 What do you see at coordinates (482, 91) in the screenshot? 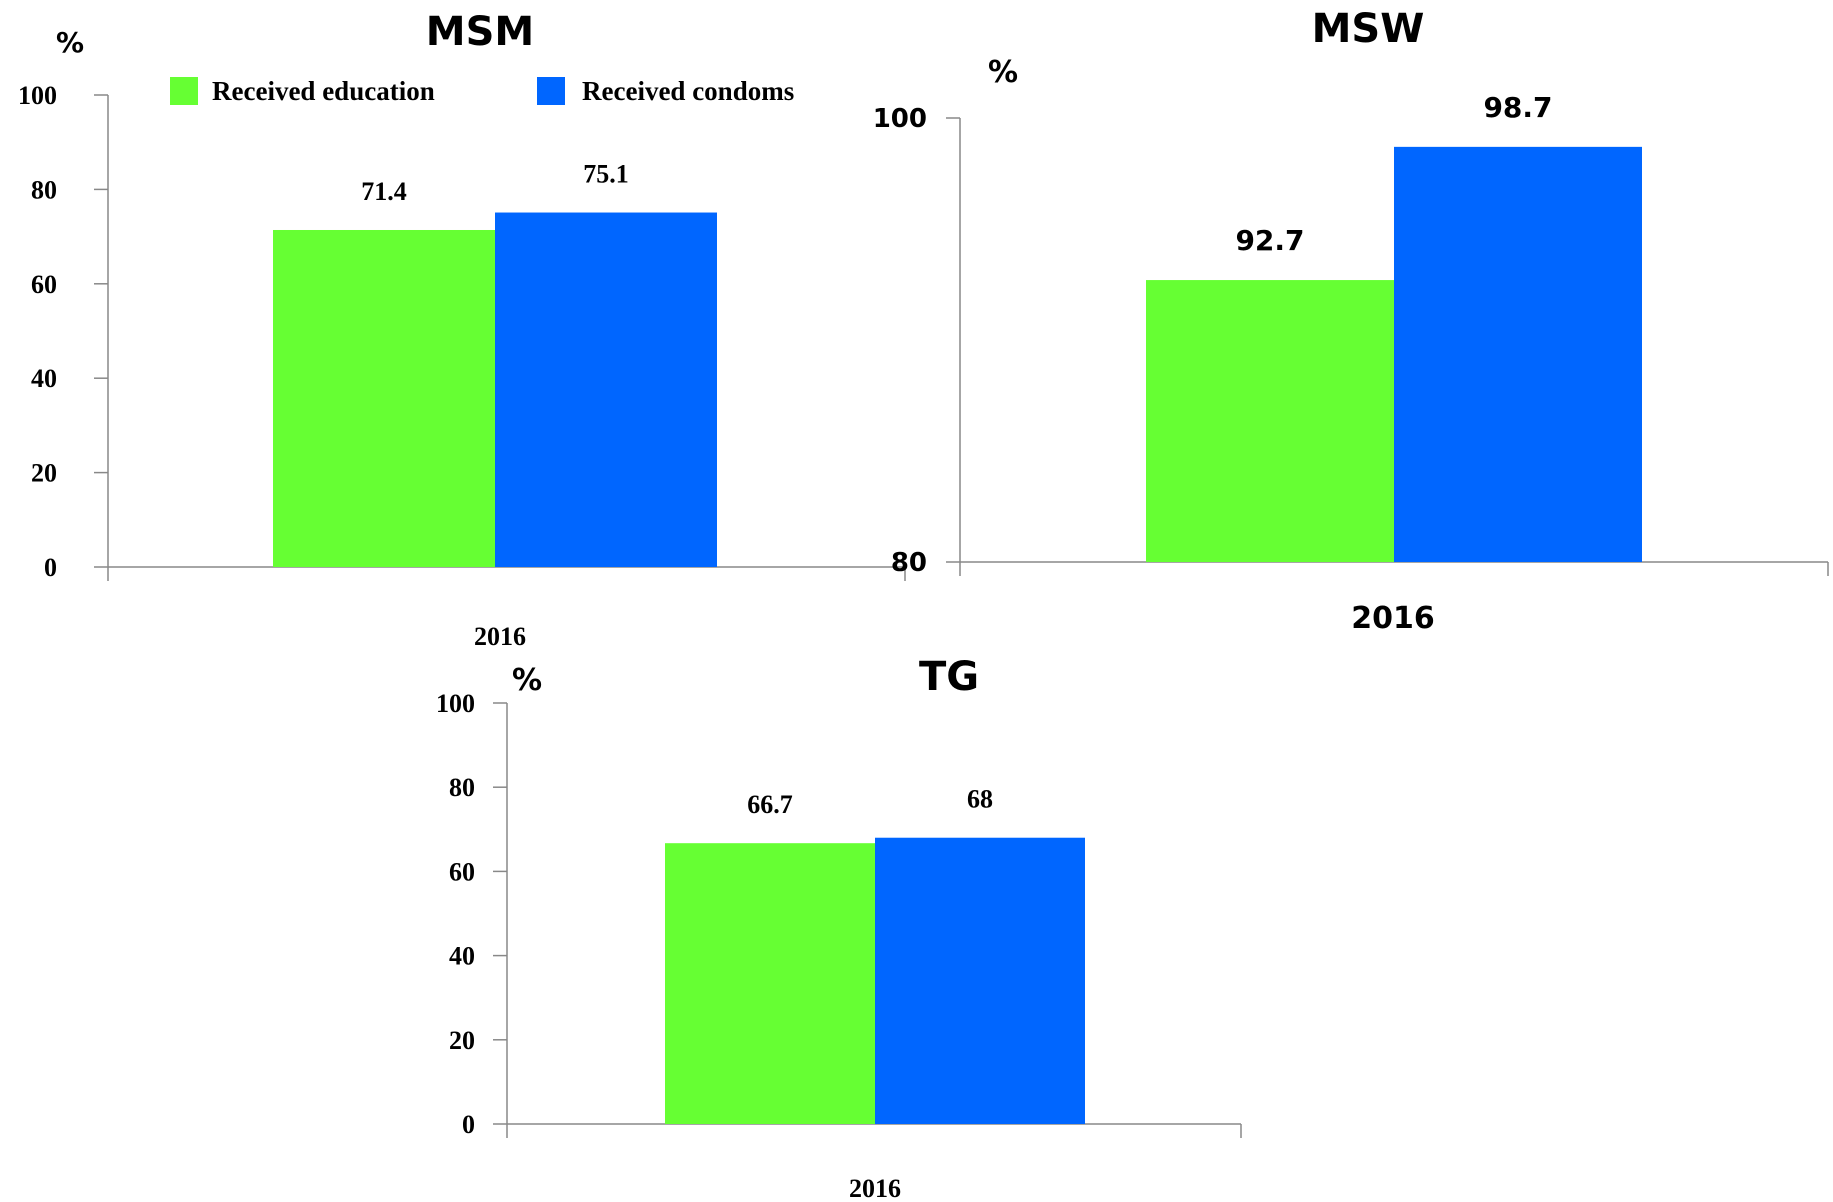
I see `legend: Received education Received condoms` at bounding box center [482, 91].